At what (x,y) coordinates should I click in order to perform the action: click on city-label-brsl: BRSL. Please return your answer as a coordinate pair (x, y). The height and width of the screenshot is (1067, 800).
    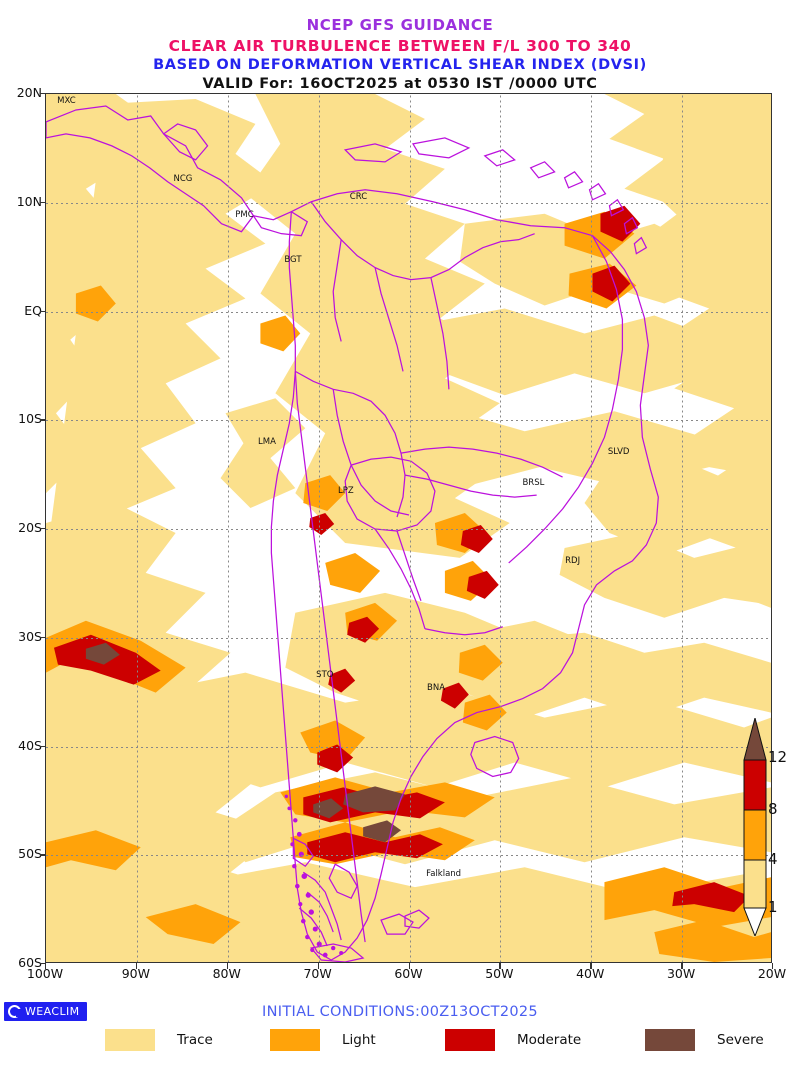
    Looking at the image, I should click on (533, 483).